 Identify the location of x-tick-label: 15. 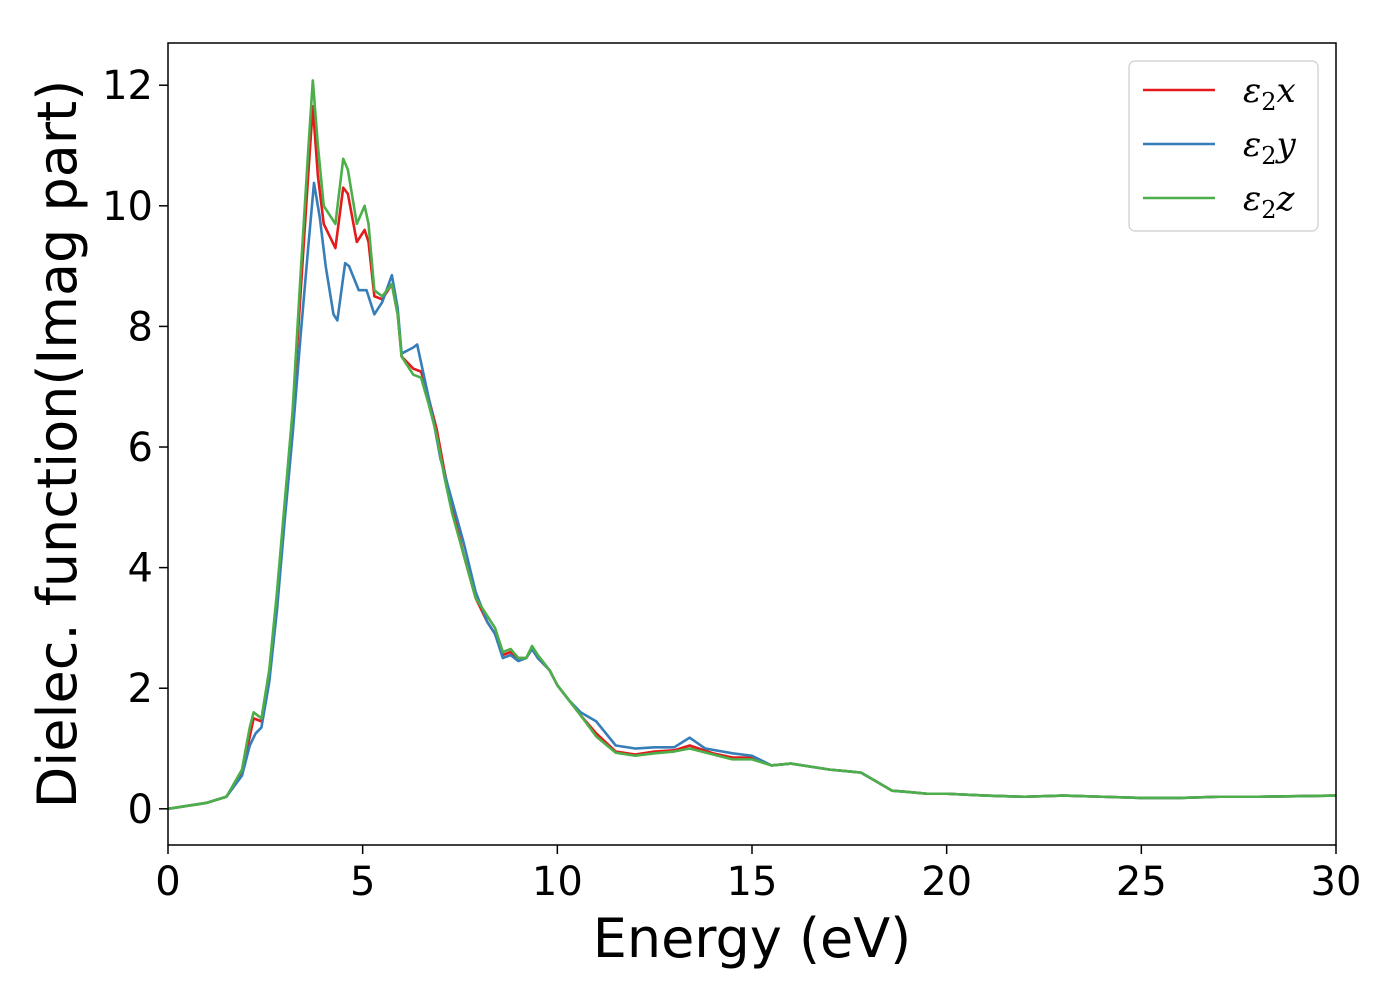
(752, 882).